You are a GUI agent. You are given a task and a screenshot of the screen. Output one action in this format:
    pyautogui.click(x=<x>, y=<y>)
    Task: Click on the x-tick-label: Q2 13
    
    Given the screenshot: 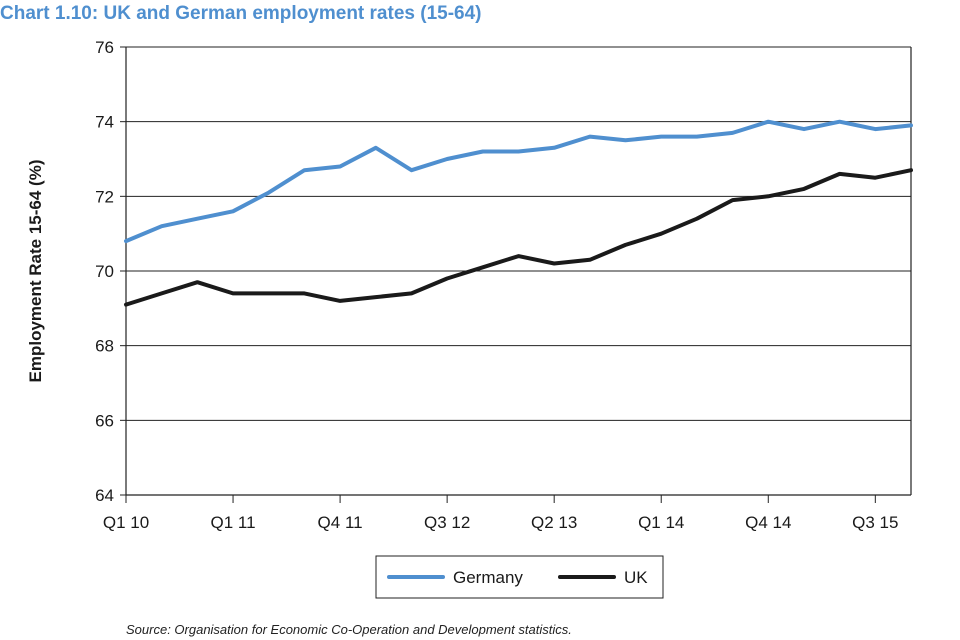 What is the action you would take?
    pyautogui.click(x=554, y=522)
    